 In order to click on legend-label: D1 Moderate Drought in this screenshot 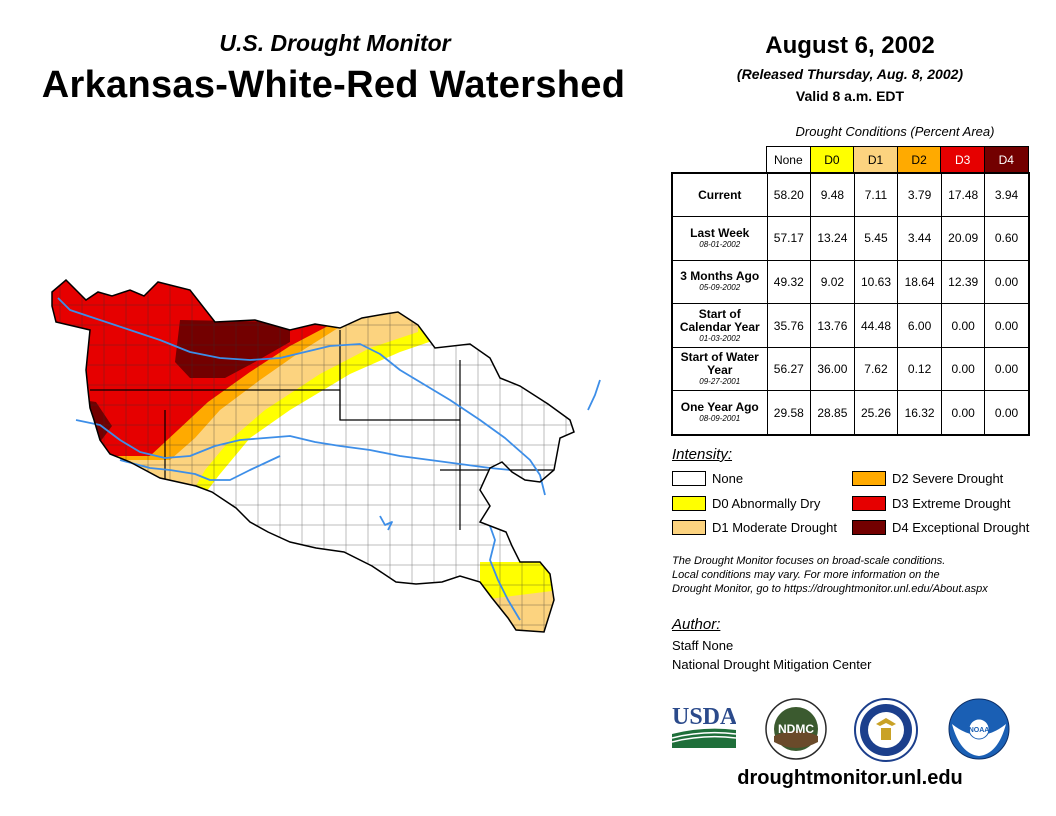, I will do `click(775, 527)`.